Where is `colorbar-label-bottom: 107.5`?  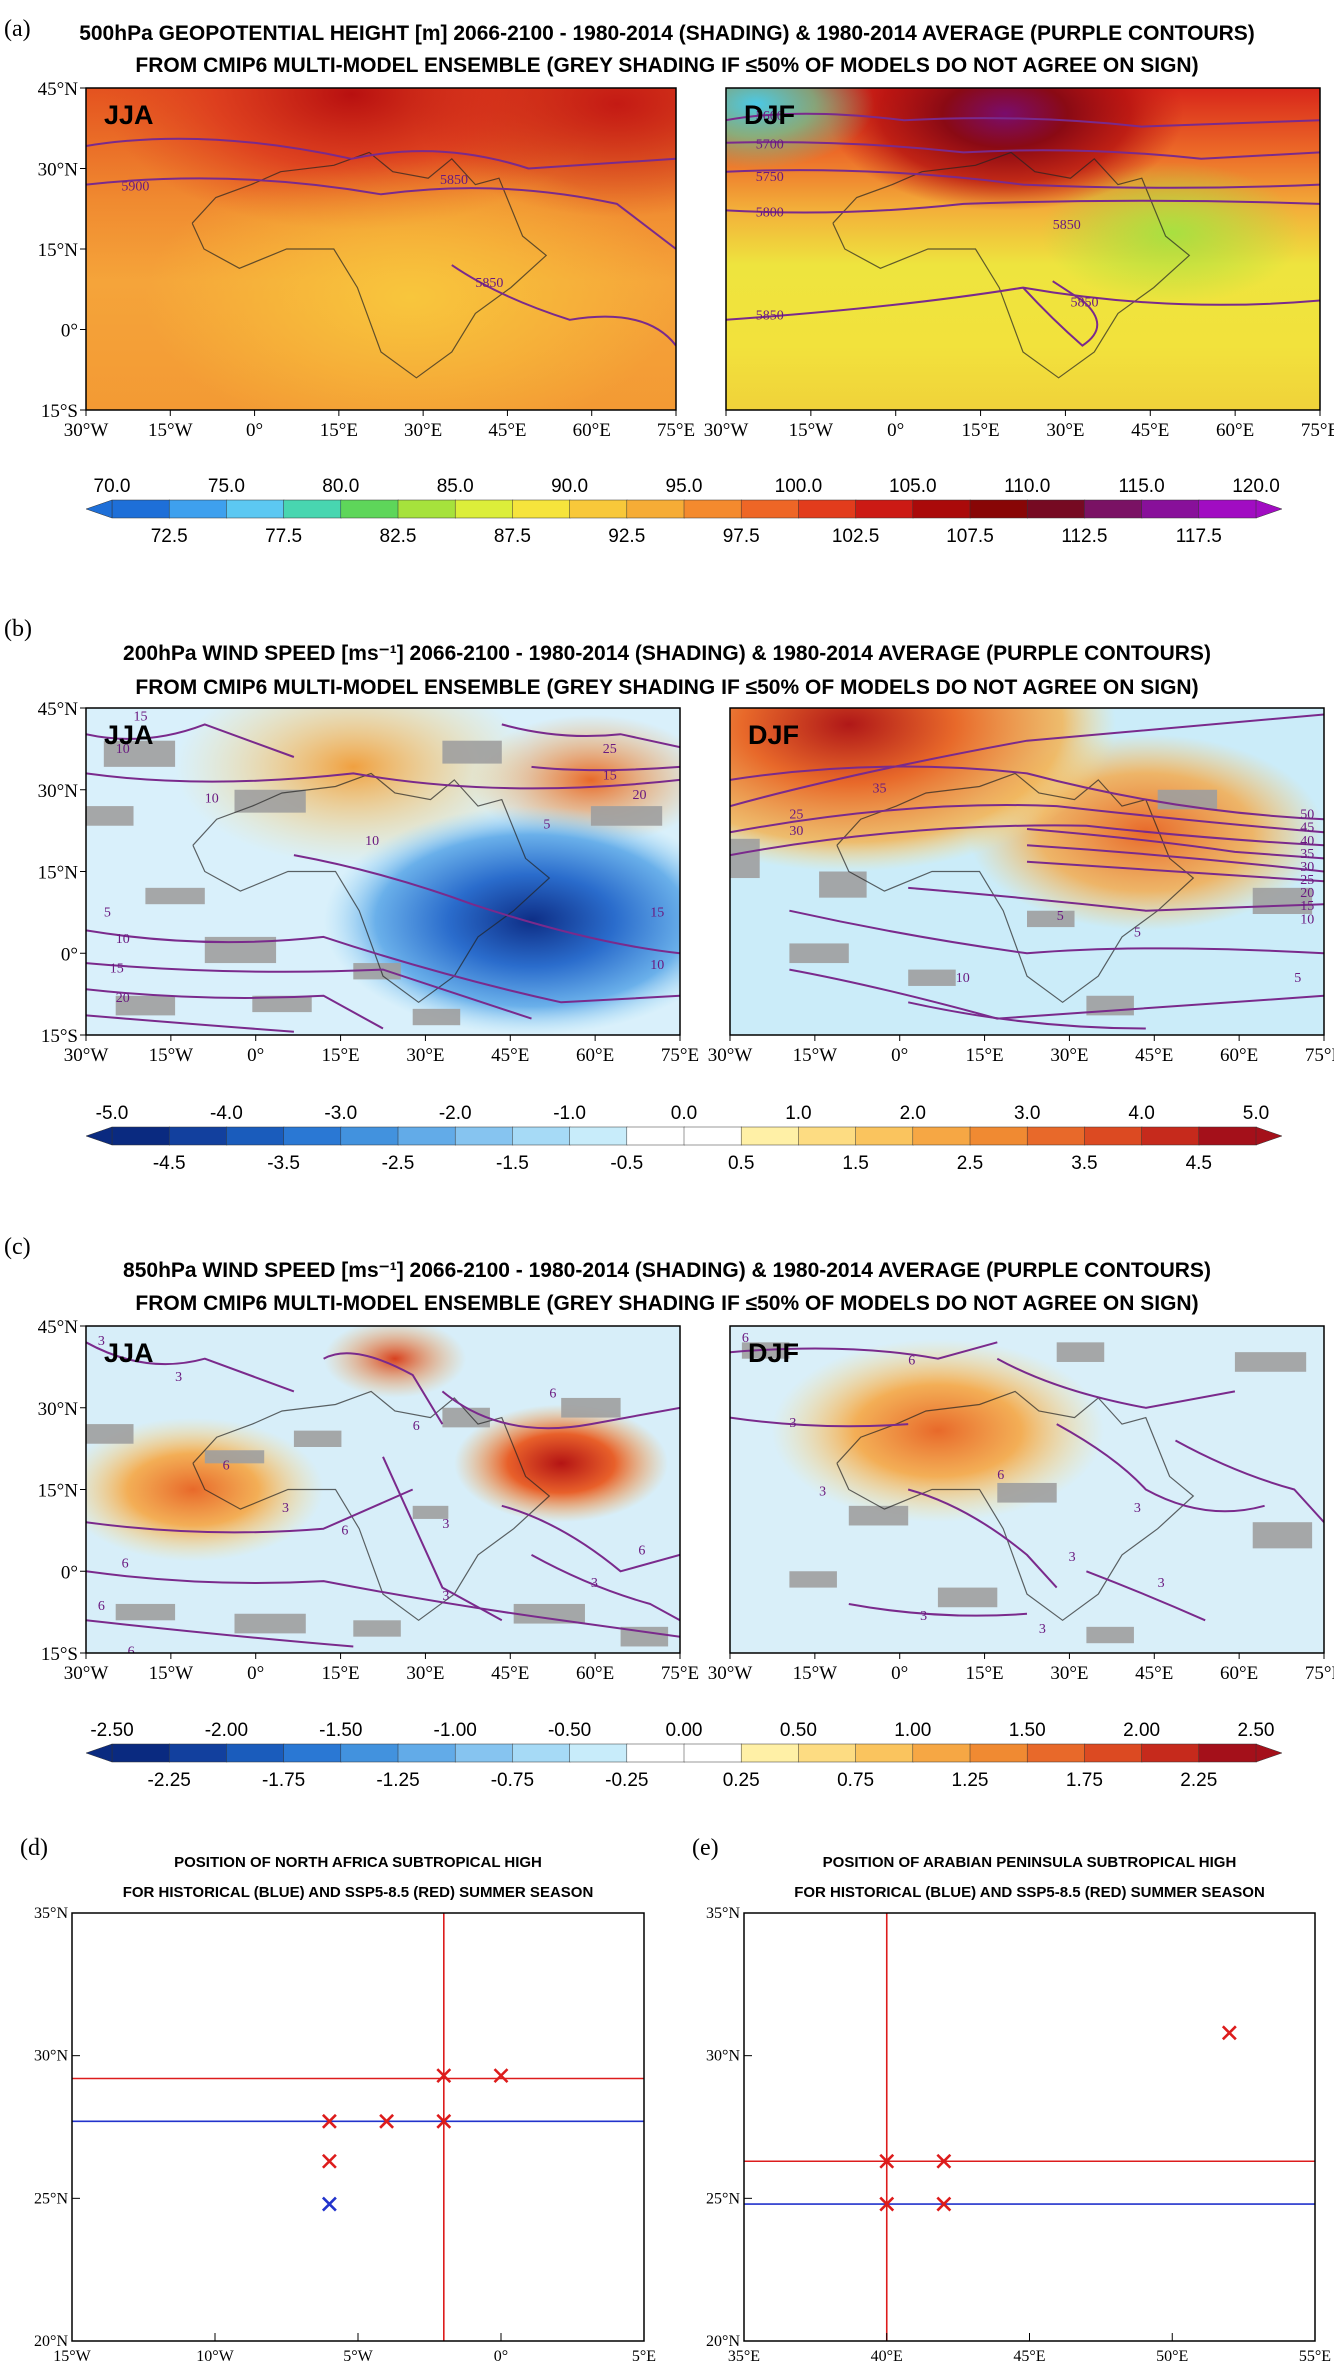
colorbar-label-bottom: 107.5 is located at coordinates (970, 536).